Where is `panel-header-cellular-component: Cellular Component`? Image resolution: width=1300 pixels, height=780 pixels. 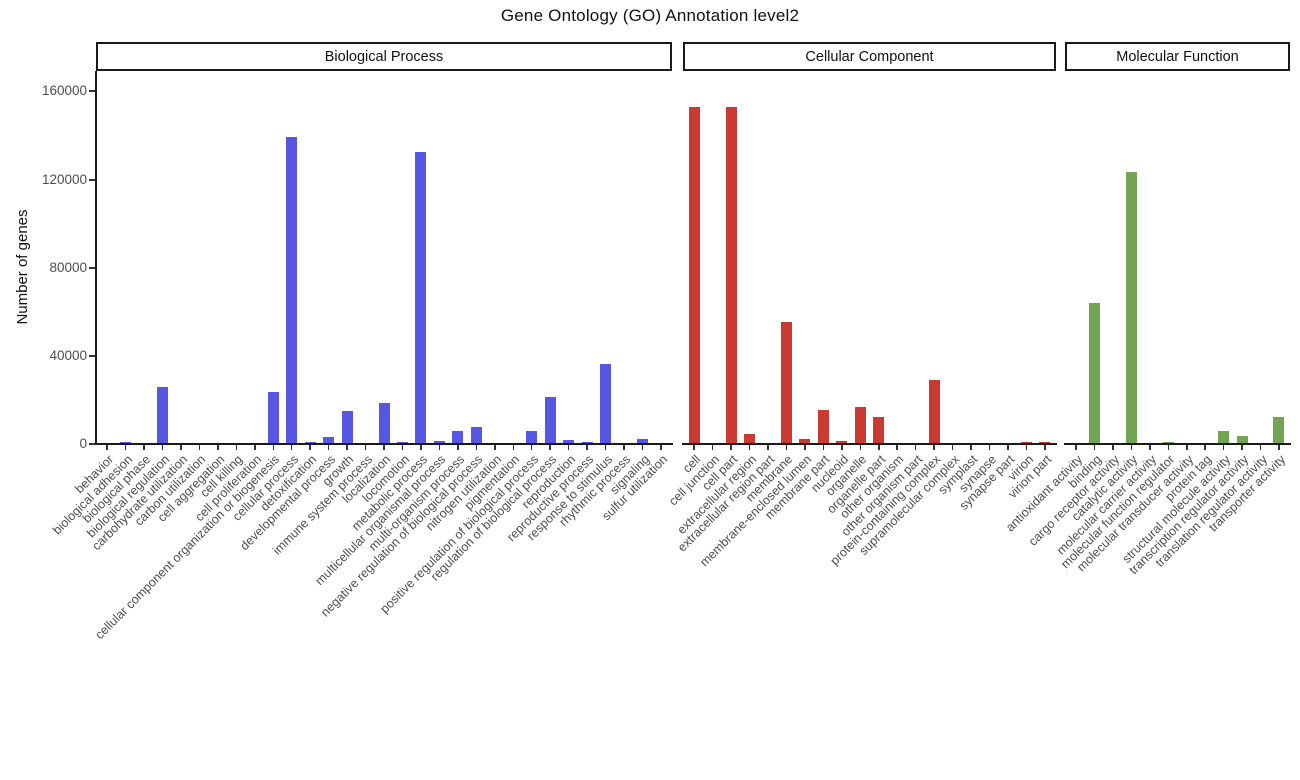 panel-header-cellular-component: Cellular Component is located at coordinates (869, 56).